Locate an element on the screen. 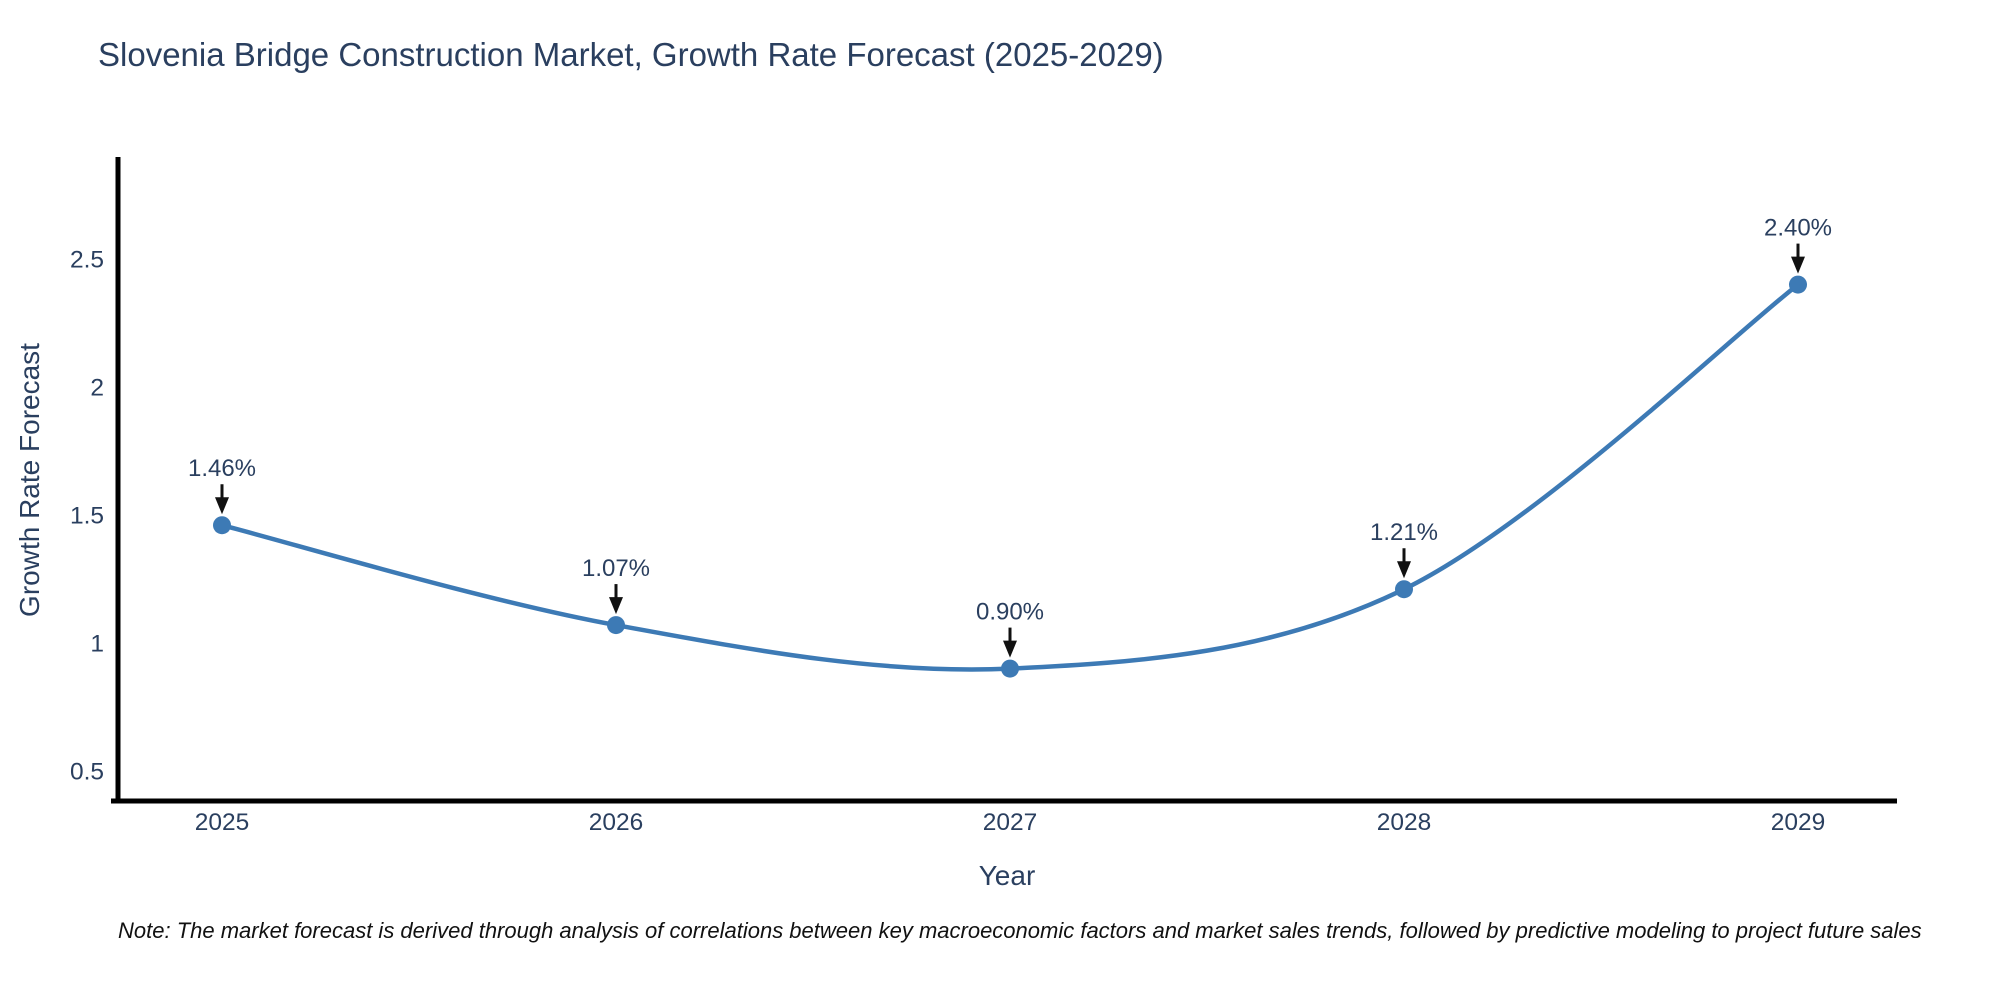 The height and width of the screenshot is (1005, 2000). y-tick-label: 2 is located at coordinates (97, 388).